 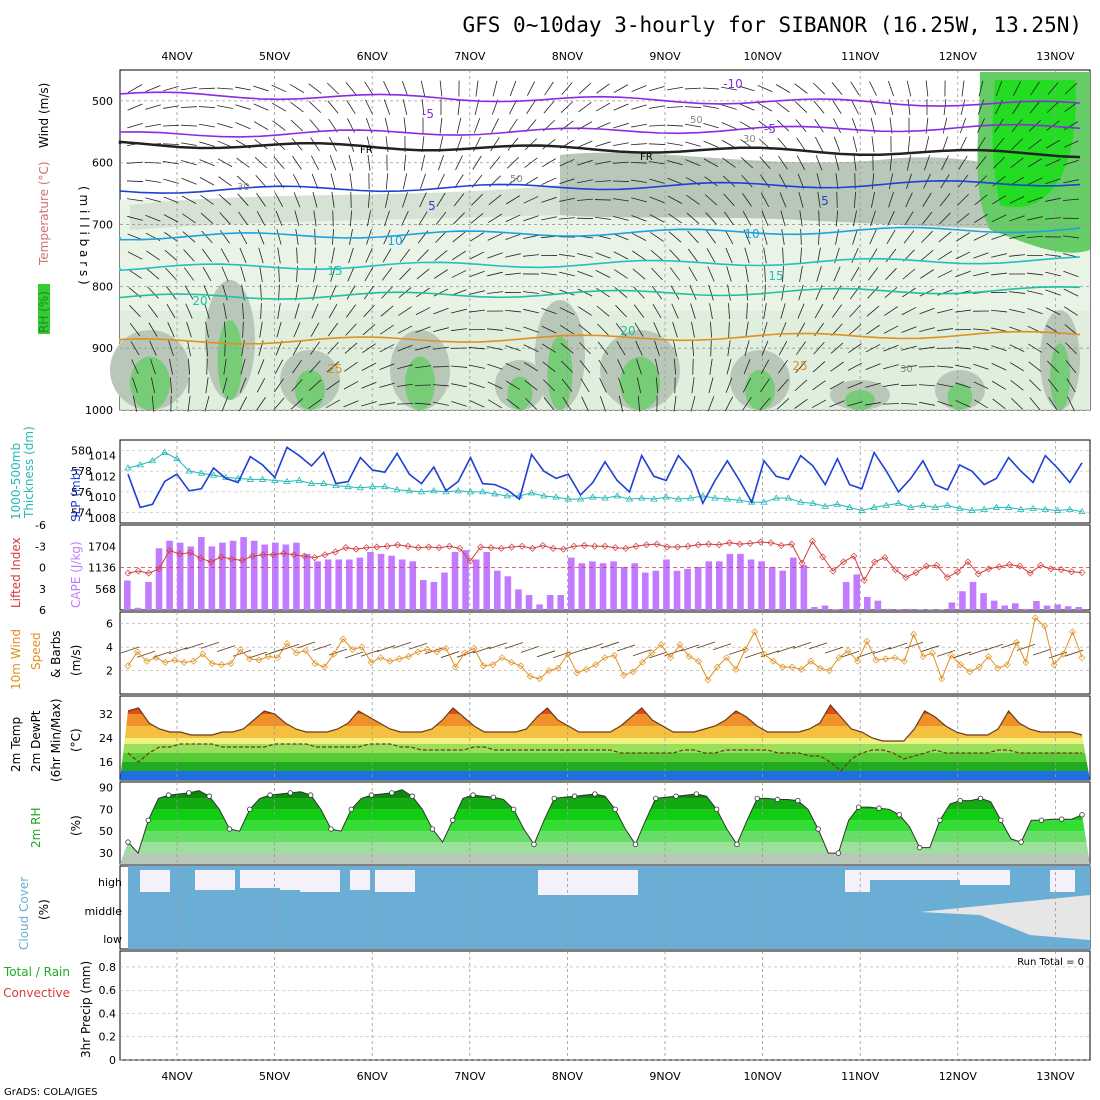 What do you see at coordinates (751, 234) in the screenshot?
I see `temp-label-6: 10` at bounding box center [751, 234].